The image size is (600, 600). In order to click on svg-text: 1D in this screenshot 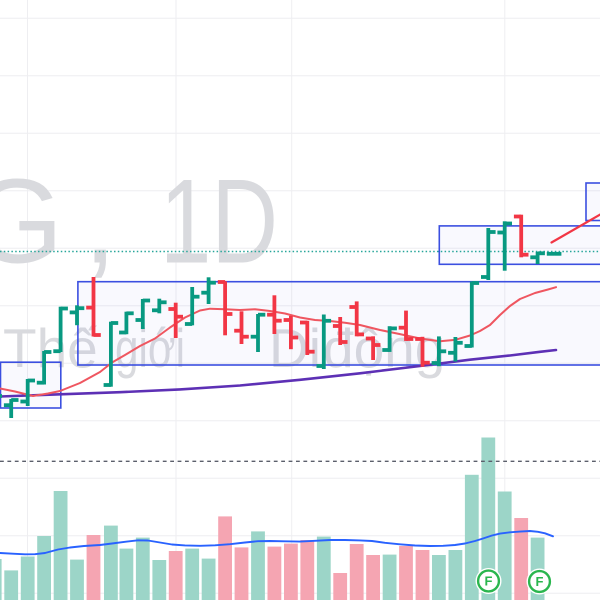, I will do `click(219, 222)`.